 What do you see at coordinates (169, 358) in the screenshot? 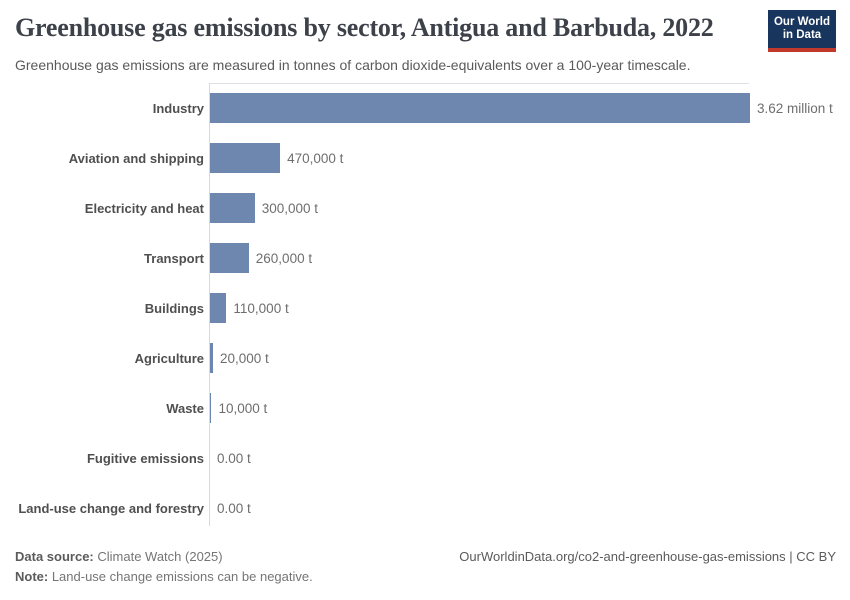
I see `category-label: Agriculture` at bounding box center [169, 358].